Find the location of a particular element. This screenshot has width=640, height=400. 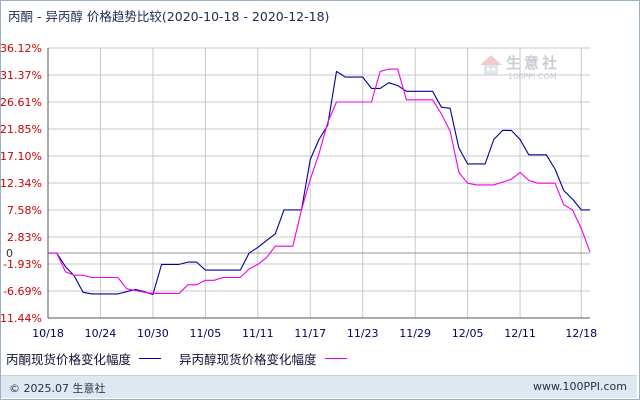

legend-item-acetone: 丙酮现货价格变化幅度 is located at coordinates (84, 358).